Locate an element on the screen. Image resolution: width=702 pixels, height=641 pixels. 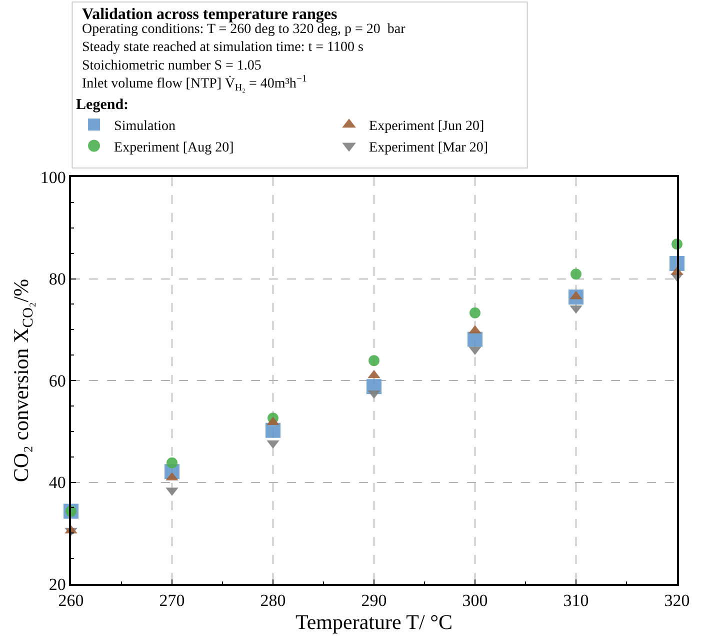
chart-title: Validation across temperature ranges is located at coordinates (210, 14).